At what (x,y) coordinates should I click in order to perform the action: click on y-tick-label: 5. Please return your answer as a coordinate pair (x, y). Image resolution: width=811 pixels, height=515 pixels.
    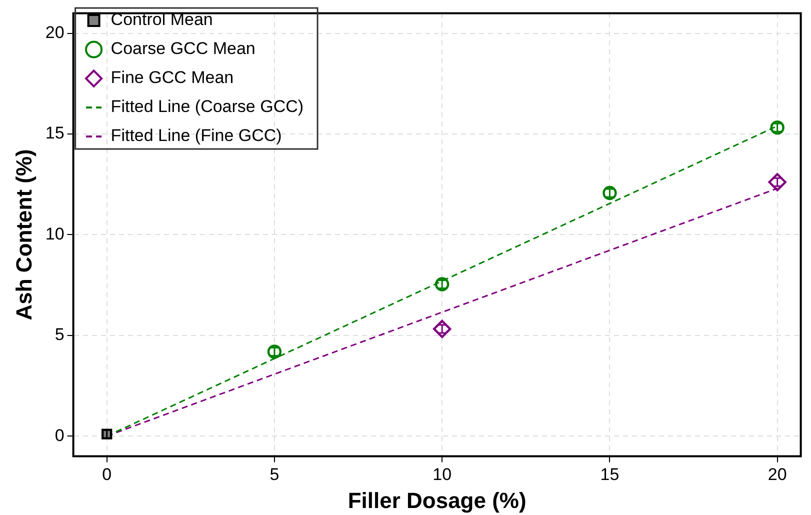
    Looking at the image, I should click on (59, 334).